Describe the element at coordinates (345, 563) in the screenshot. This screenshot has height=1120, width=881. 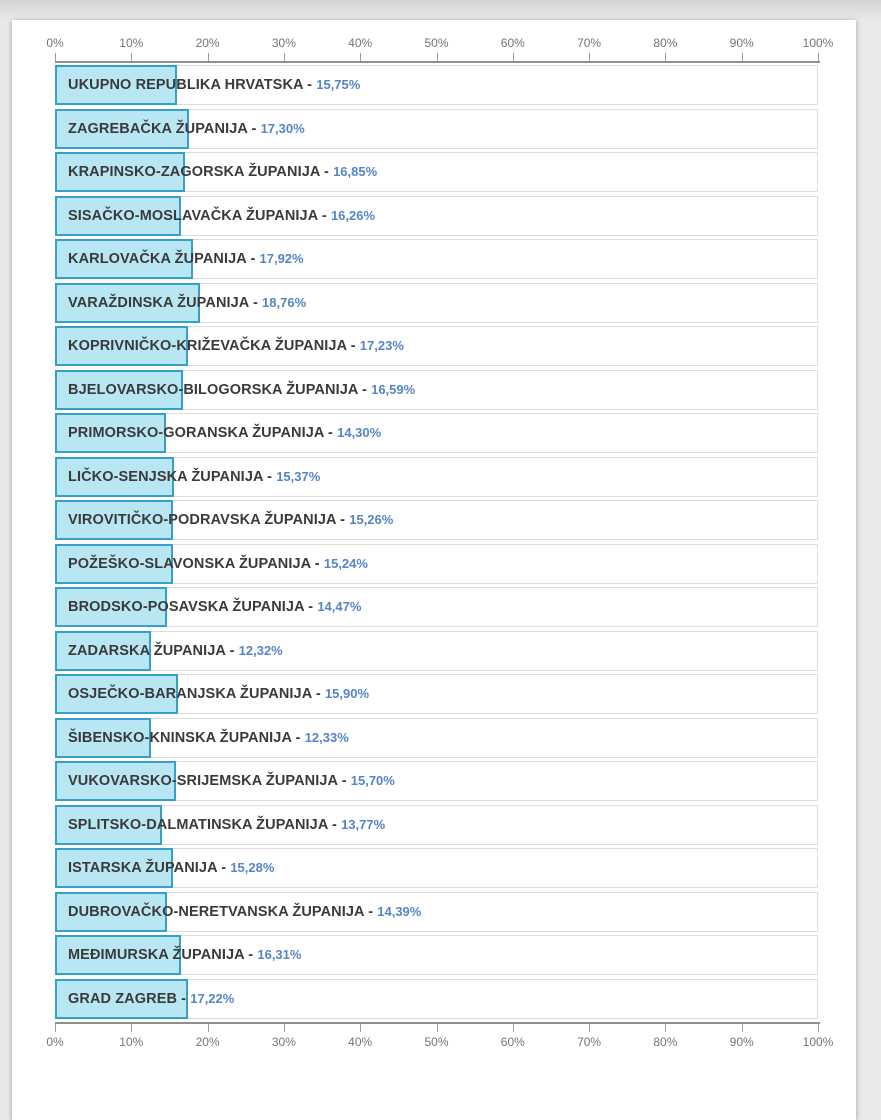
I see `bar-label-value: 15,24%` at that location.